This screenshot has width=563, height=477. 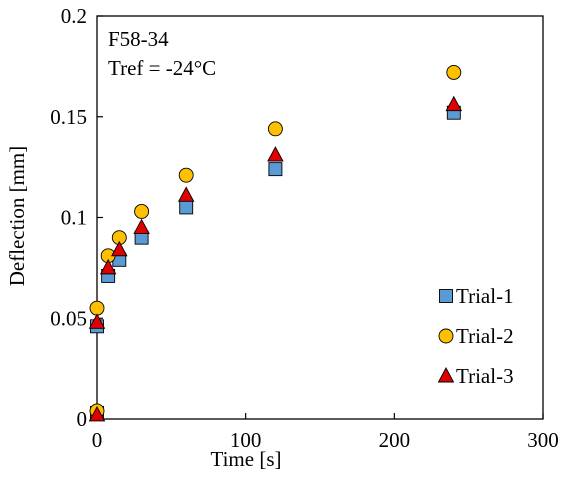 What do you see at coordinates (485, 336) in the screenshot?
I see `legend-label-trial-2: Trial-2` at bounding box center [485, 336].